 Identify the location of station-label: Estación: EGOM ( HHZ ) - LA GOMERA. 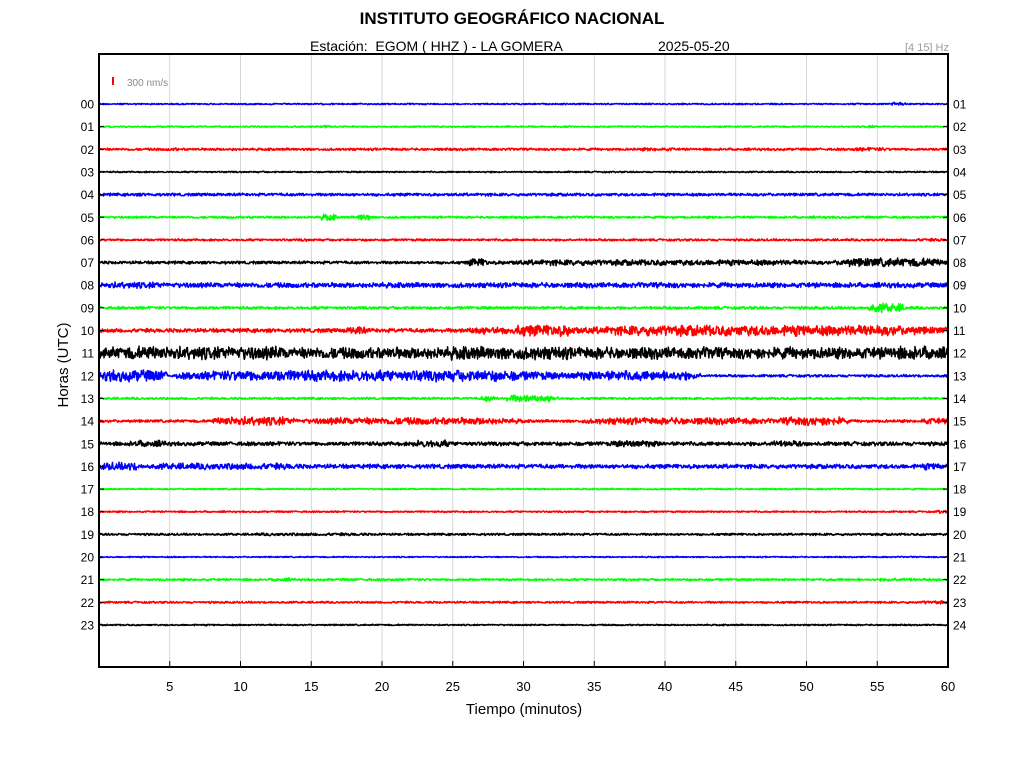
(436, 46).